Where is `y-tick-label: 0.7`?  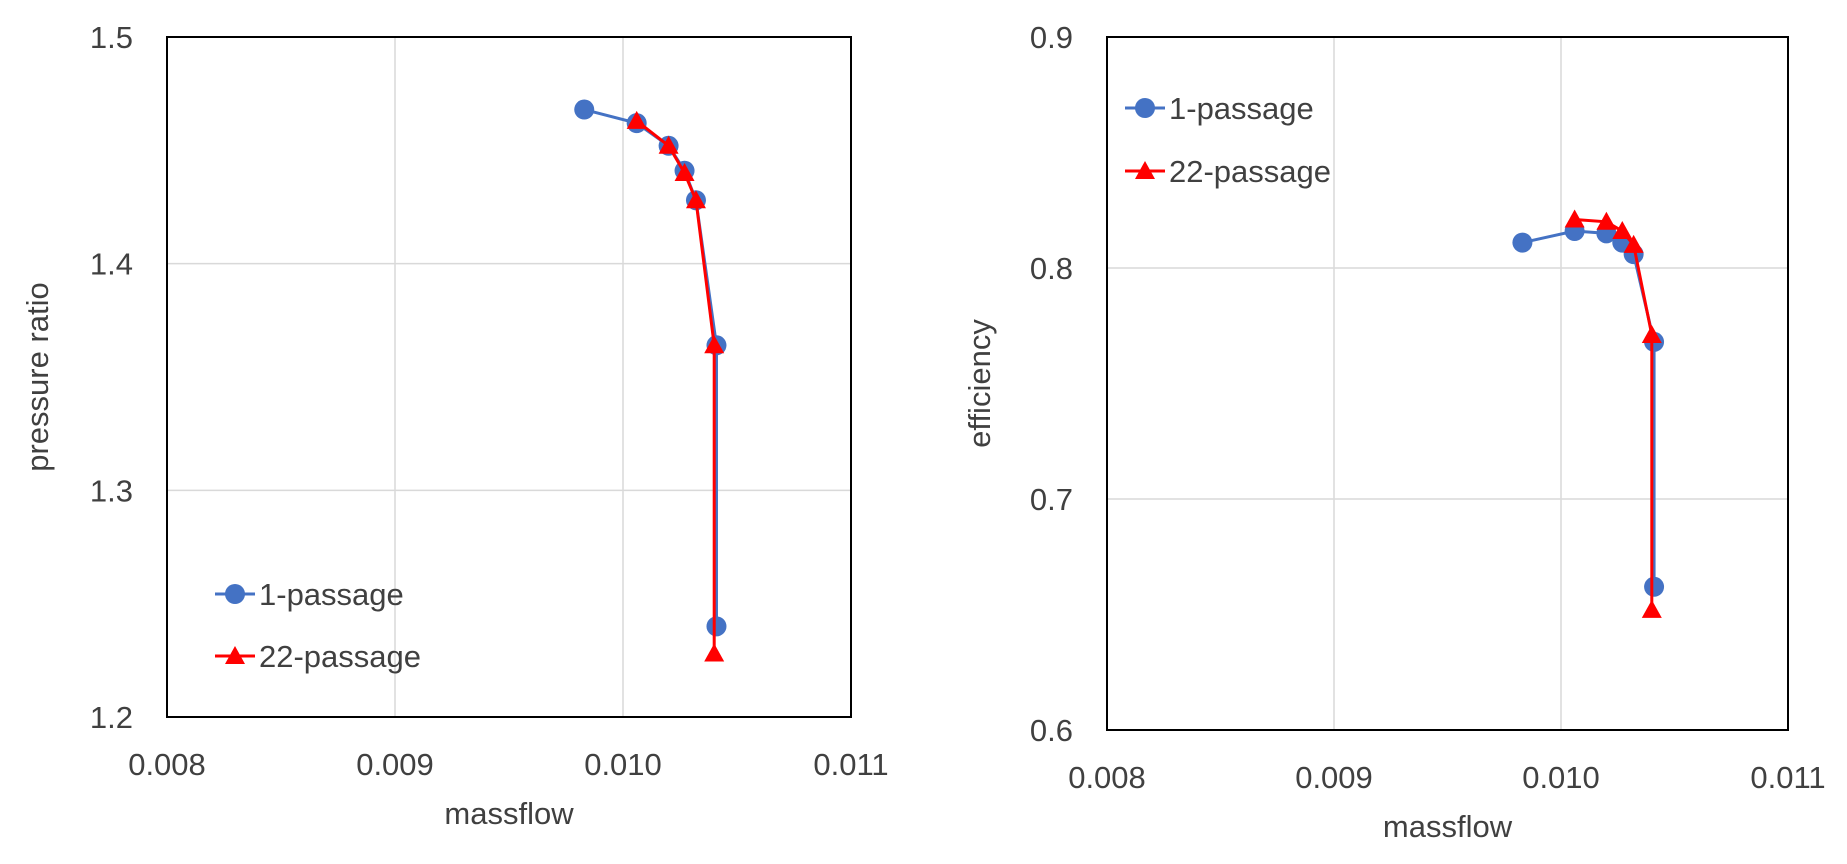 y-tick-label: 0.7 is located at coordinates (1051, 499).